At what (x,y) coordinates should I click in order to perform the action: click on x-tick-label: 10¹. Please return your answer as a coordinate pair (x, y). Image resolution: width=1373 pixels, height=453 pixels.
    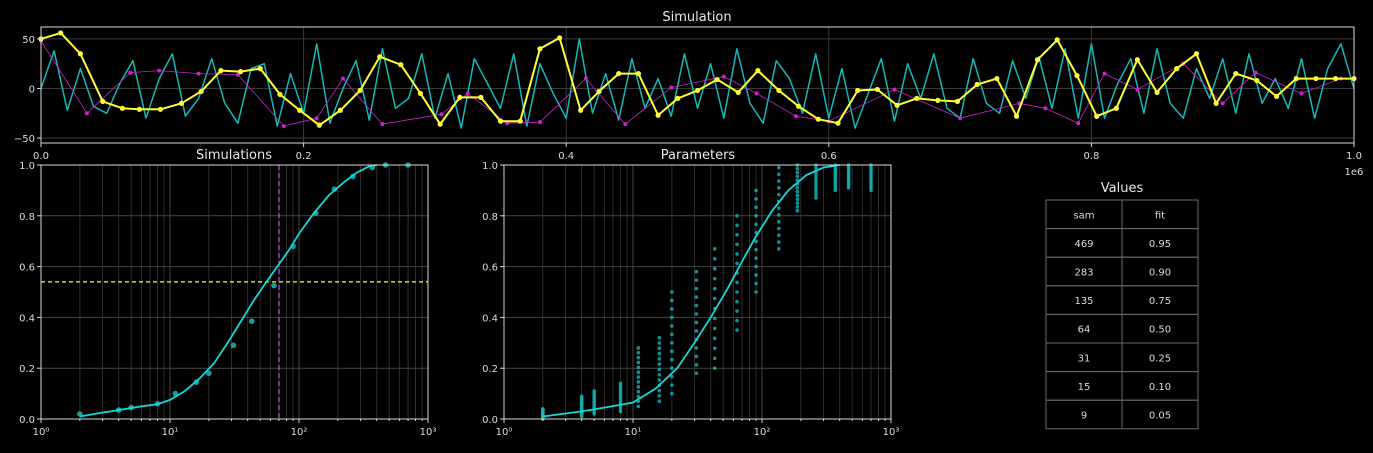
    Looking at the image, I should click on (170, 432).